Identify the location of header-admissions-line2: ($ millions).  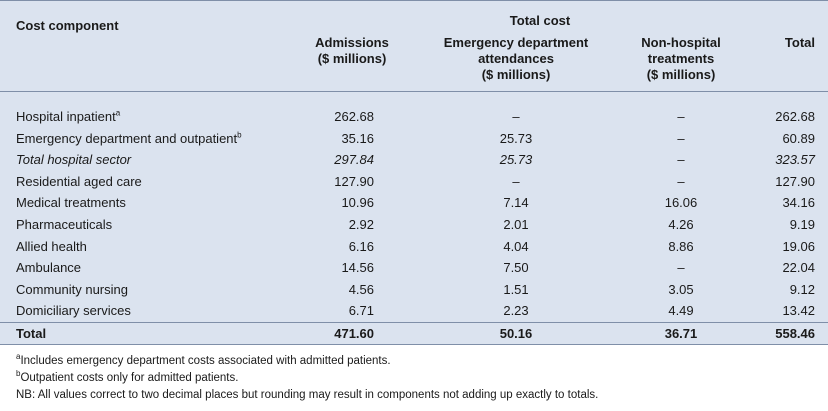
(352, 58).